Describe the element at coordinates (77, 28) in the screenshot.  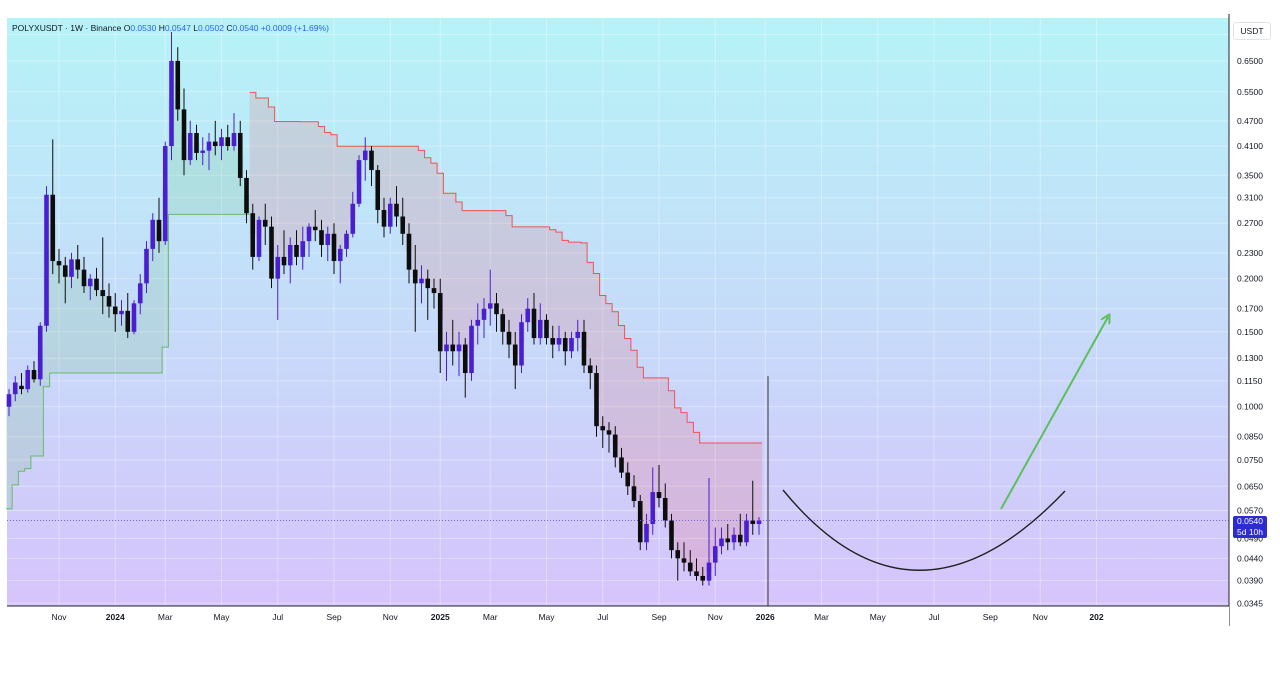
I see `interval: 1W` at that location.